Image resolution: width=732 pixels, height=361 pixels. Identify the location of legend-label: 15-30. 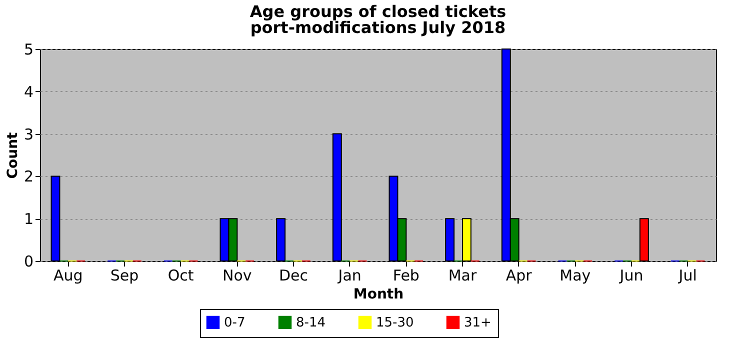
(395, 322).